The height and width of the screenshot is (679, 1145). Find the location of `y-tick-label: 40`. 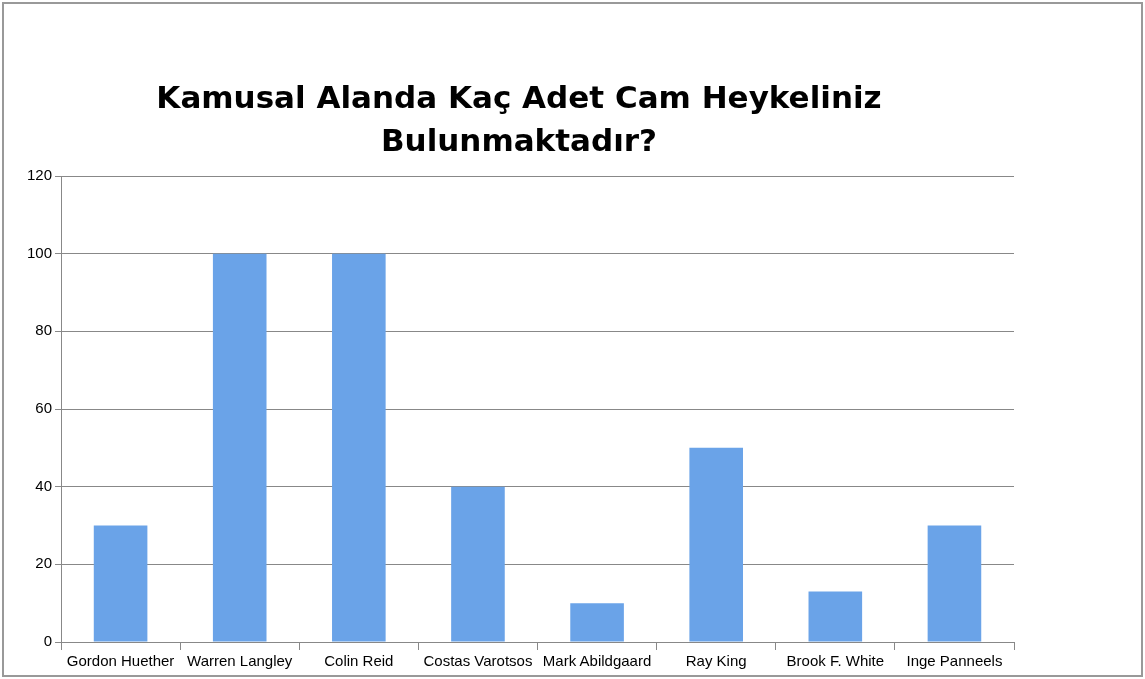

y-tick-label: 40 is located at coordinates (44, 485).